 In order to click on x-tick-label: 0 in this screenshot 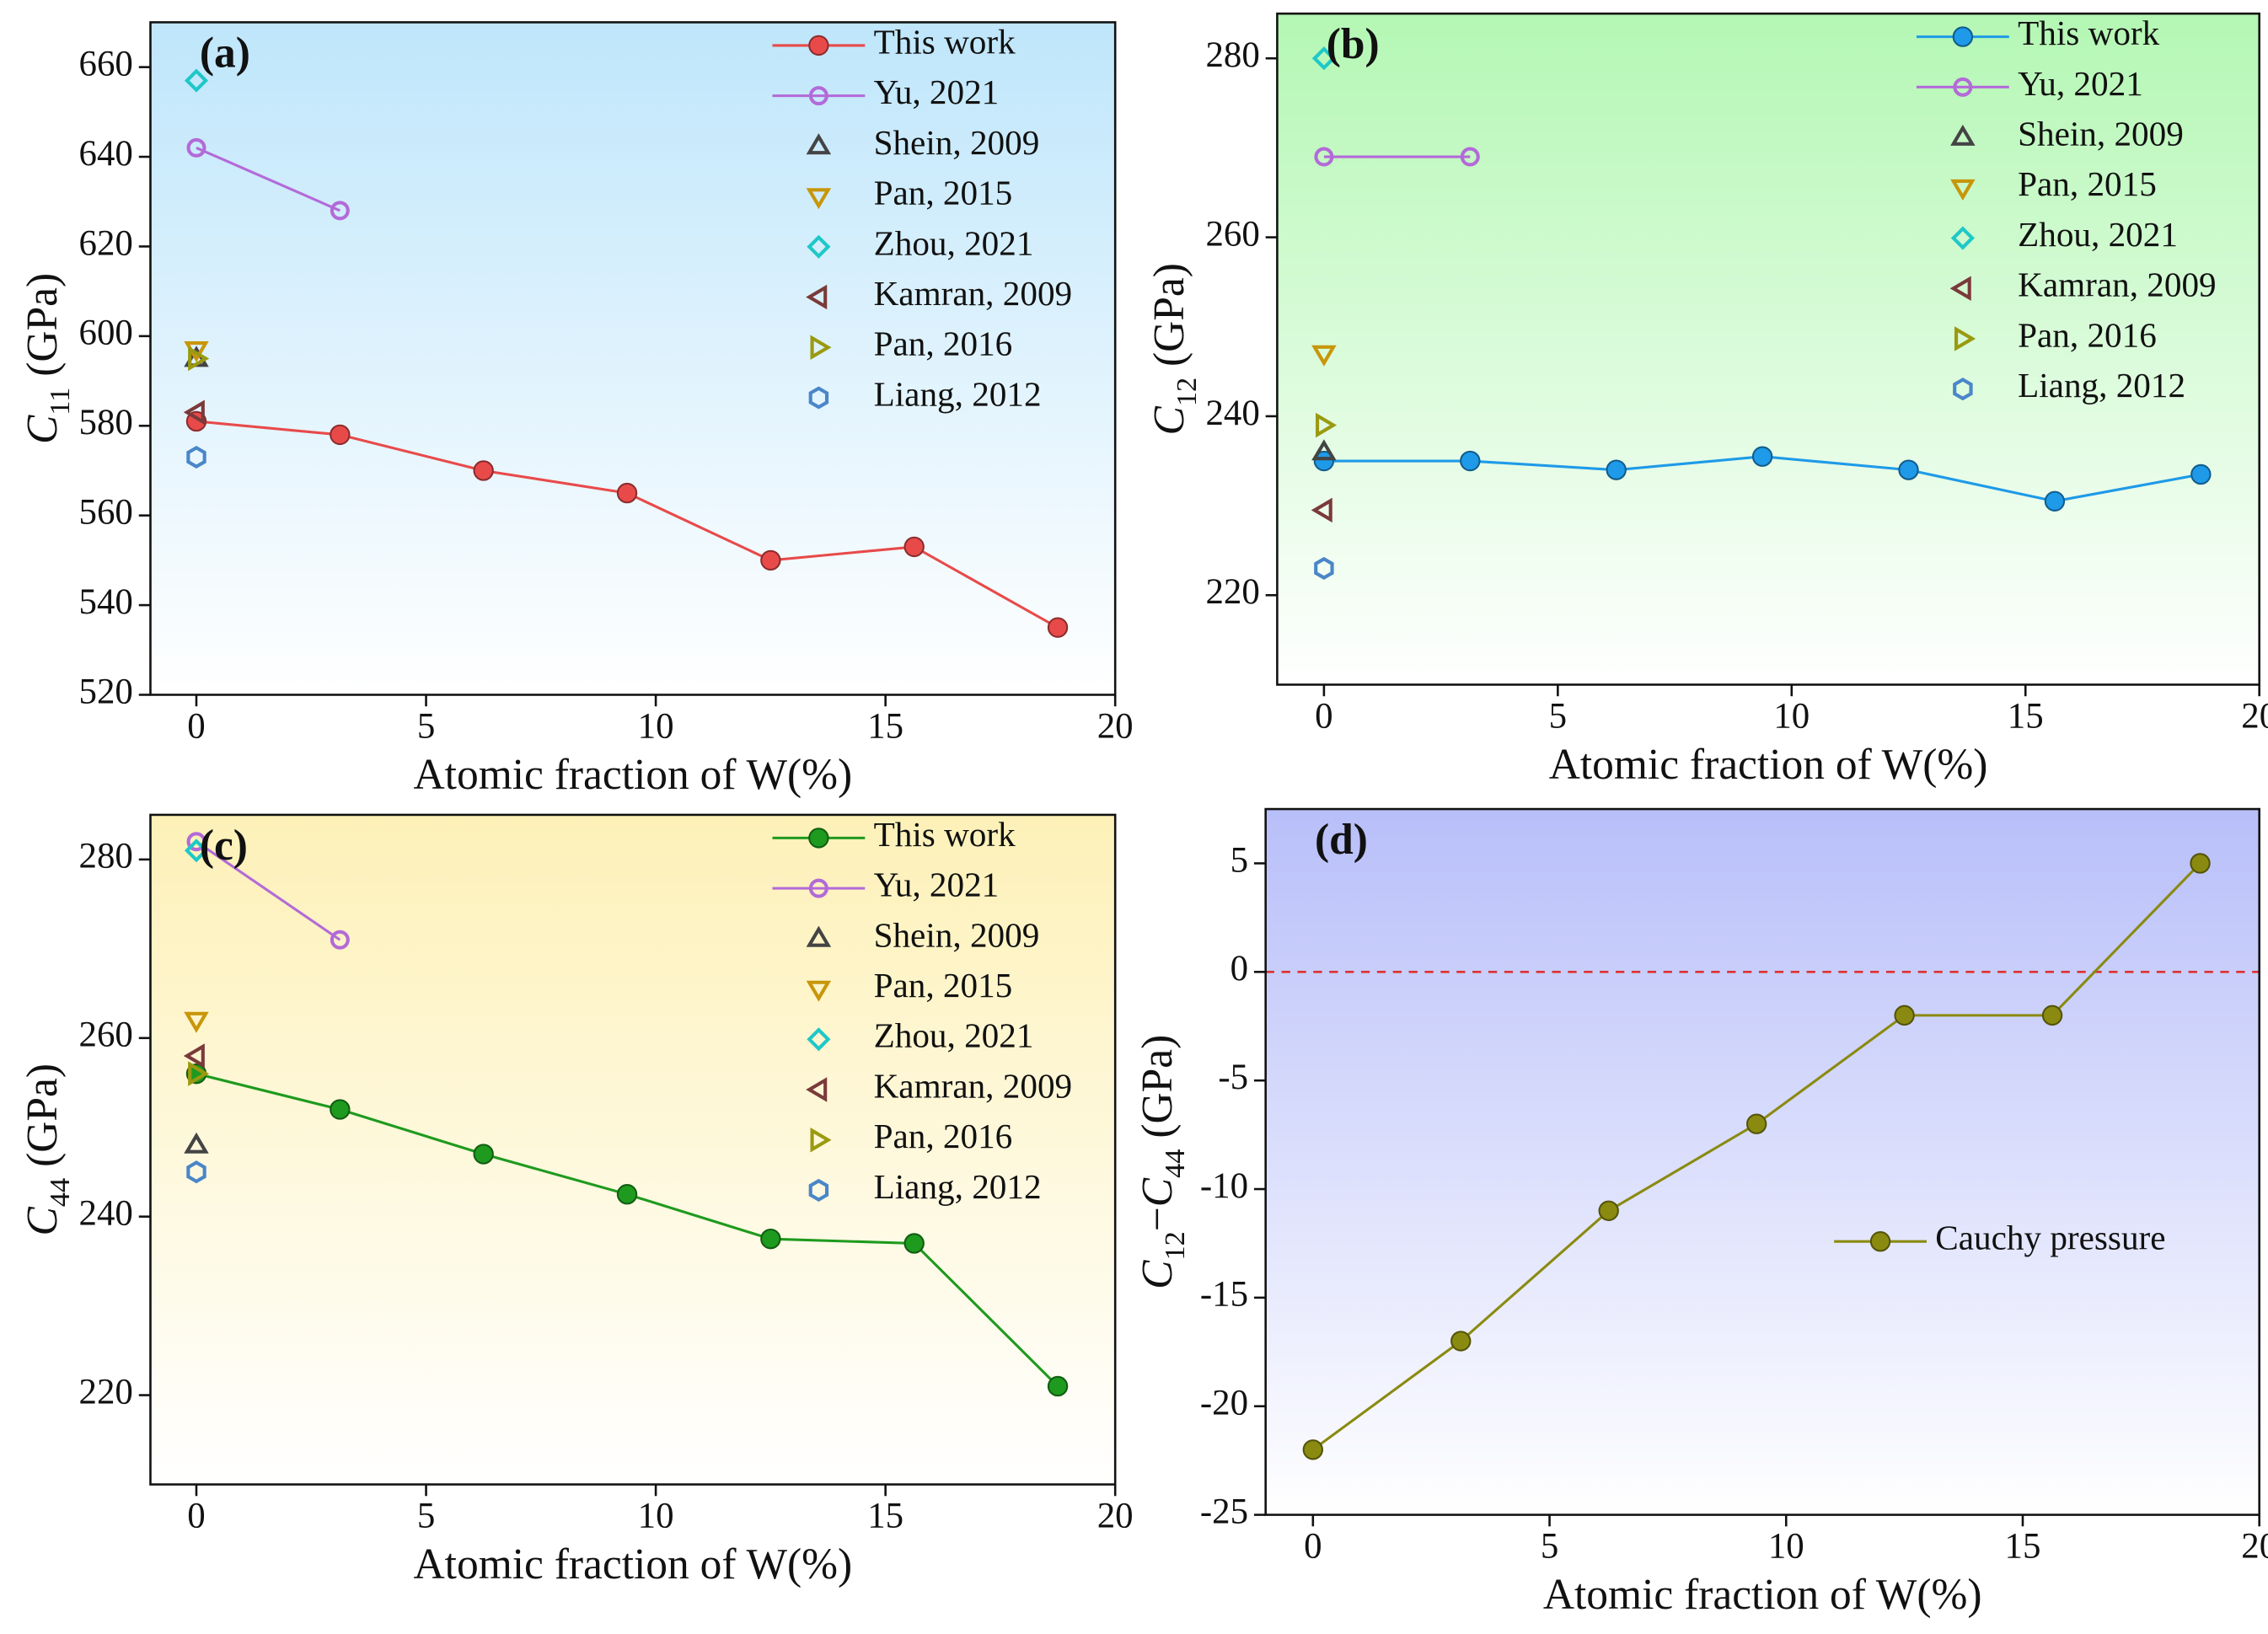, I will do `click(1313, 1547)`.